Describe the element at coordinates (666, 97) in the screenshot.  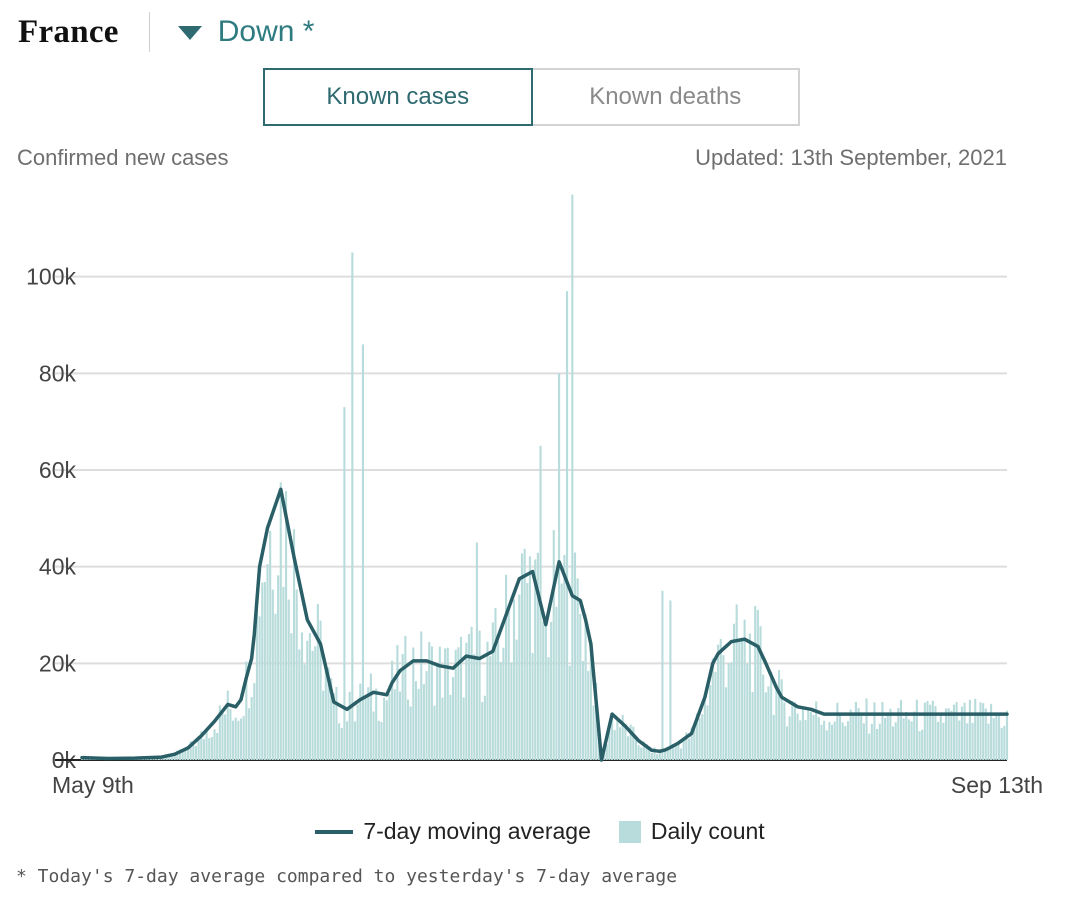
I see `tab-known-deaths: Known deaths` at that location.